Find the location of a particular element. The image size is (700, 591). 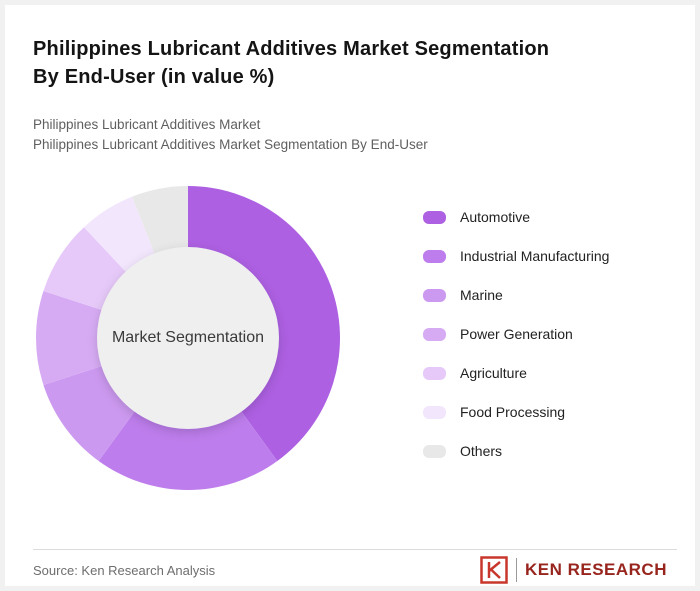

legend-label: Others is located at coordinates (481, 451).